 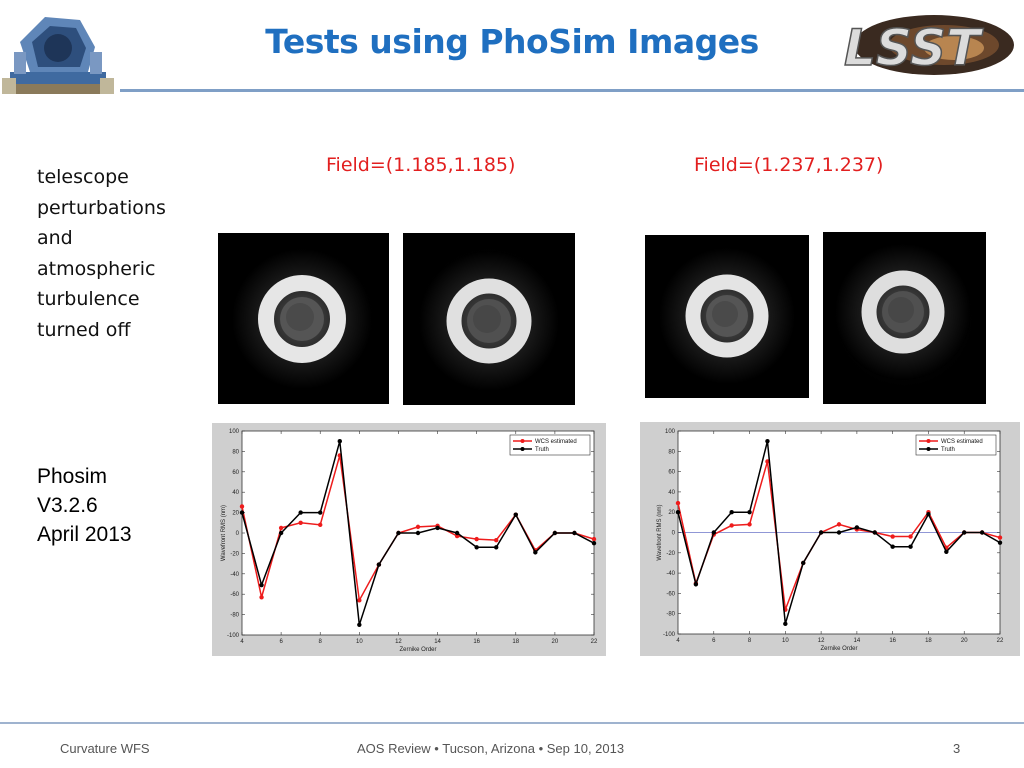 I want to click on header-divider, so click(x=572, y=90).